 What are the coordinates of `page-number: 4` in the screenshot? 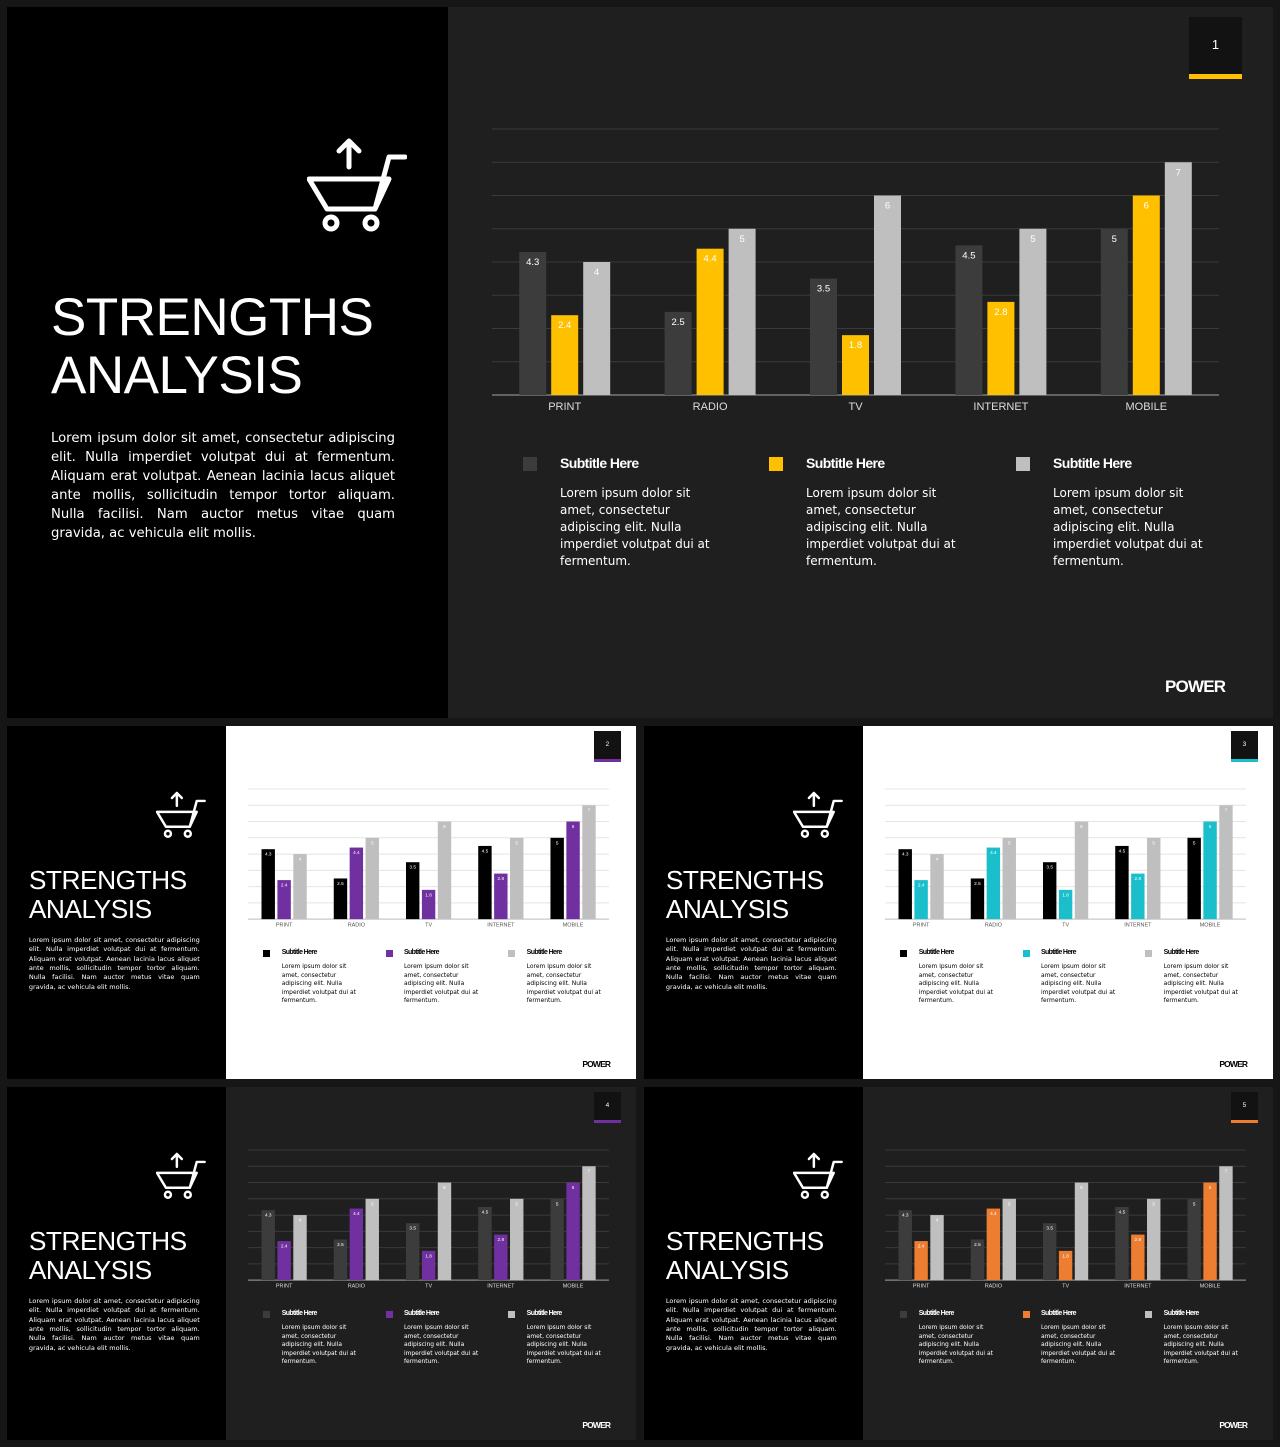 It's located at (607, 1105).